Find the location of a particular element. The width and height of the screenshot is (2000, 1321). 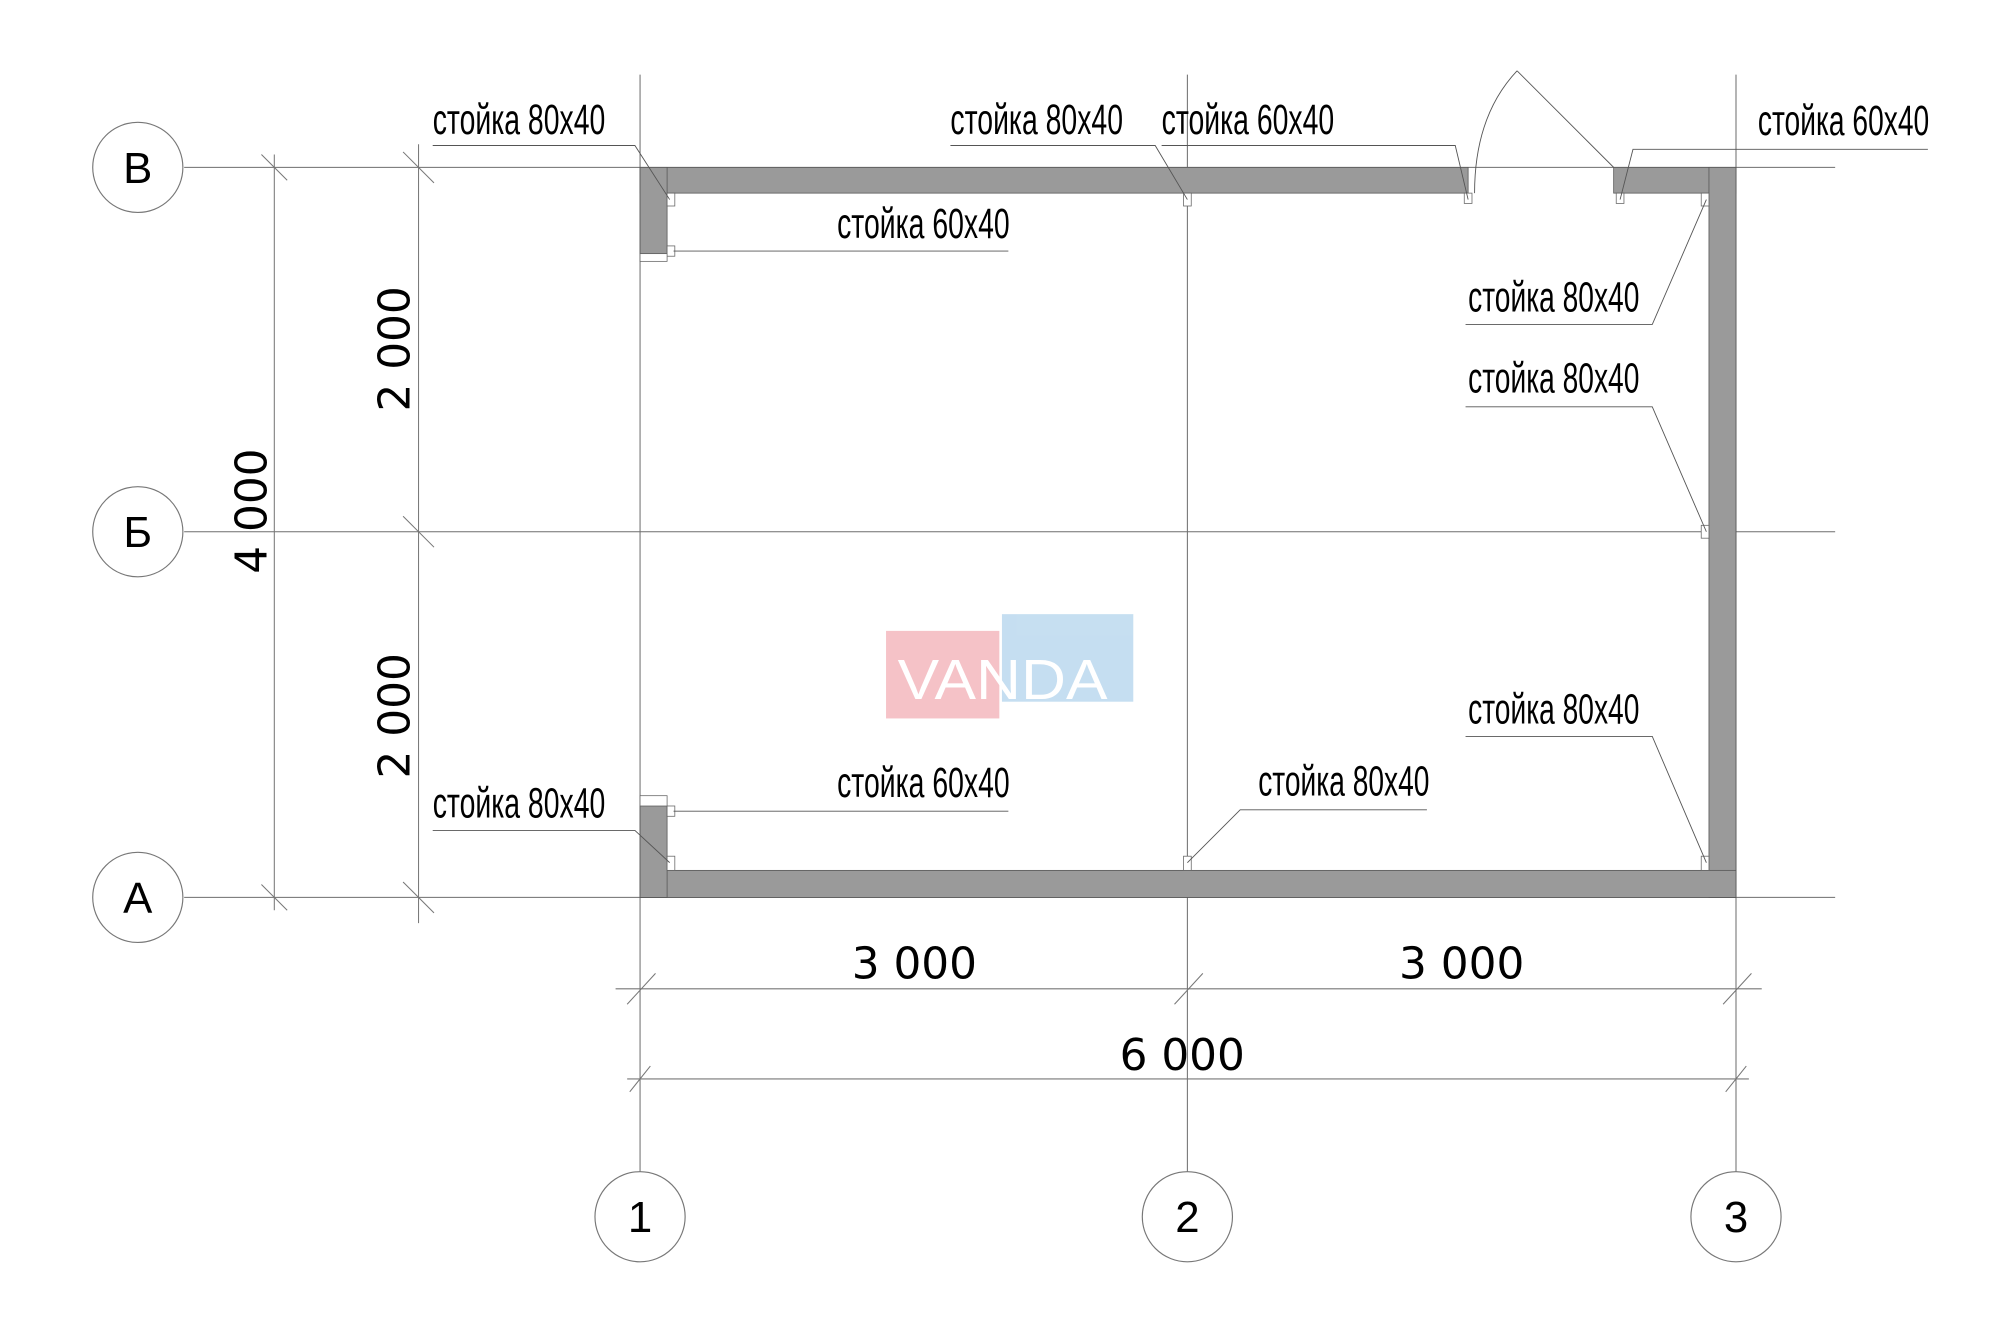

dim-total-height: 4 000 is located at coordinates (252, 511).